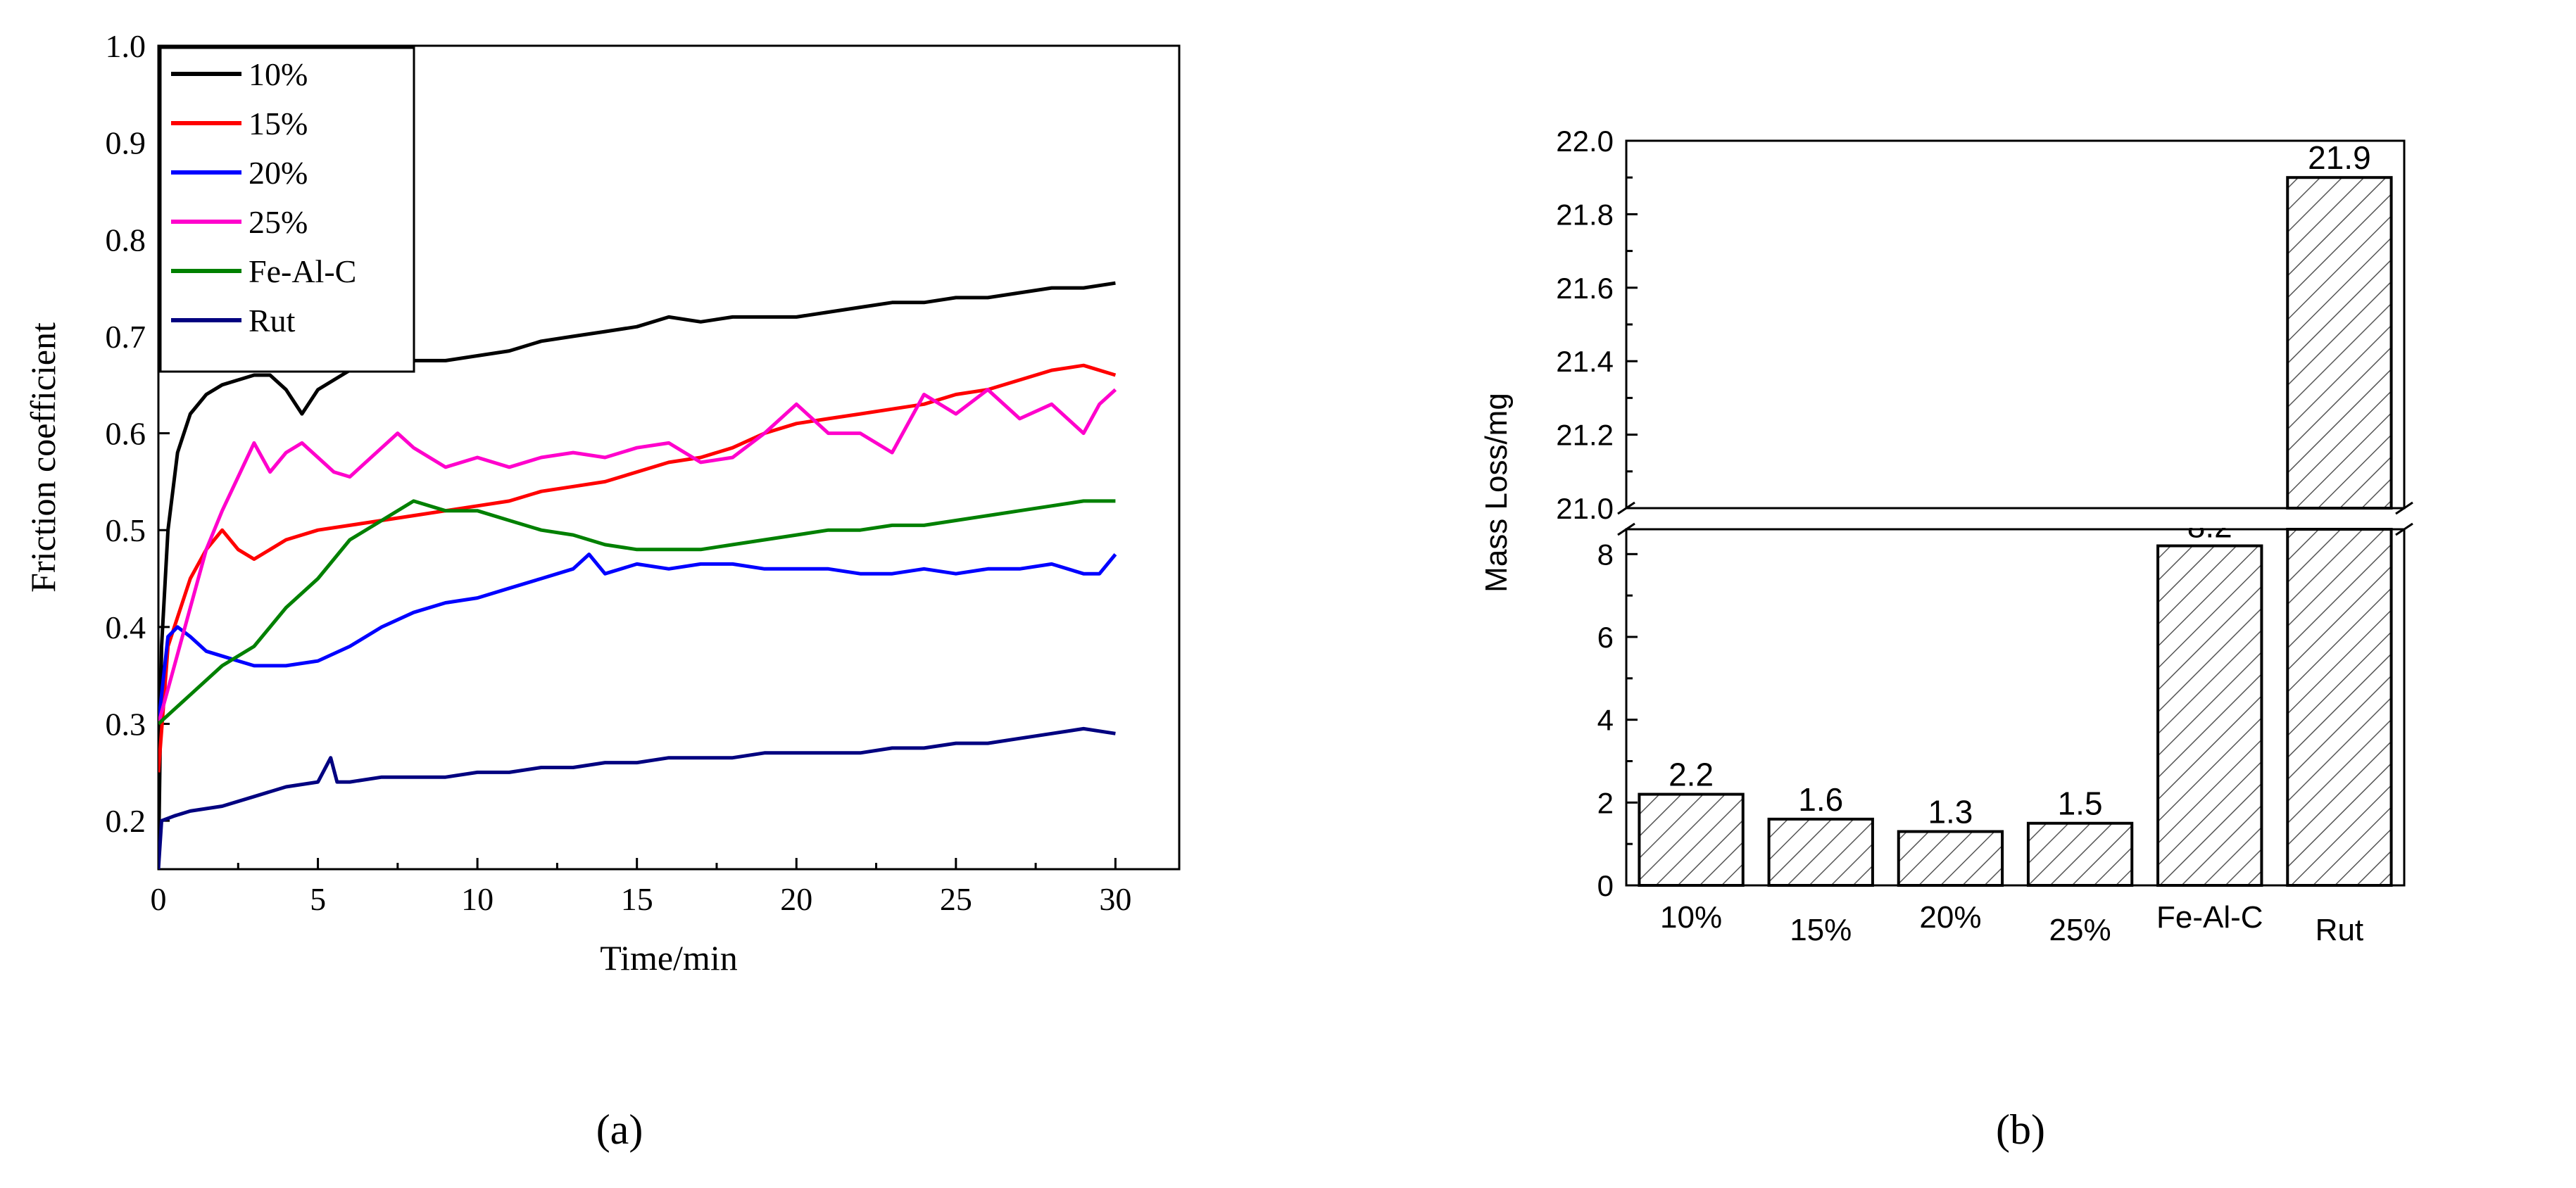  I want to click on data-label: 21.9, so click(2339, 157).